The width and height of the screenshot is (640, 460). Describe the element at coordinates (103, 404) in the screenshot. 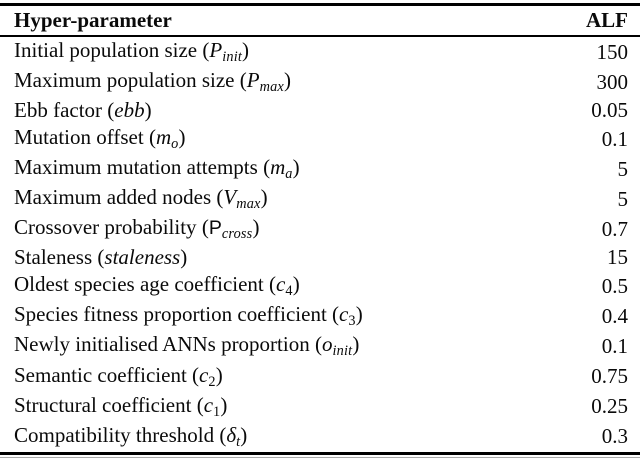

I see `parameter-name: Structural coefficient` at that location.